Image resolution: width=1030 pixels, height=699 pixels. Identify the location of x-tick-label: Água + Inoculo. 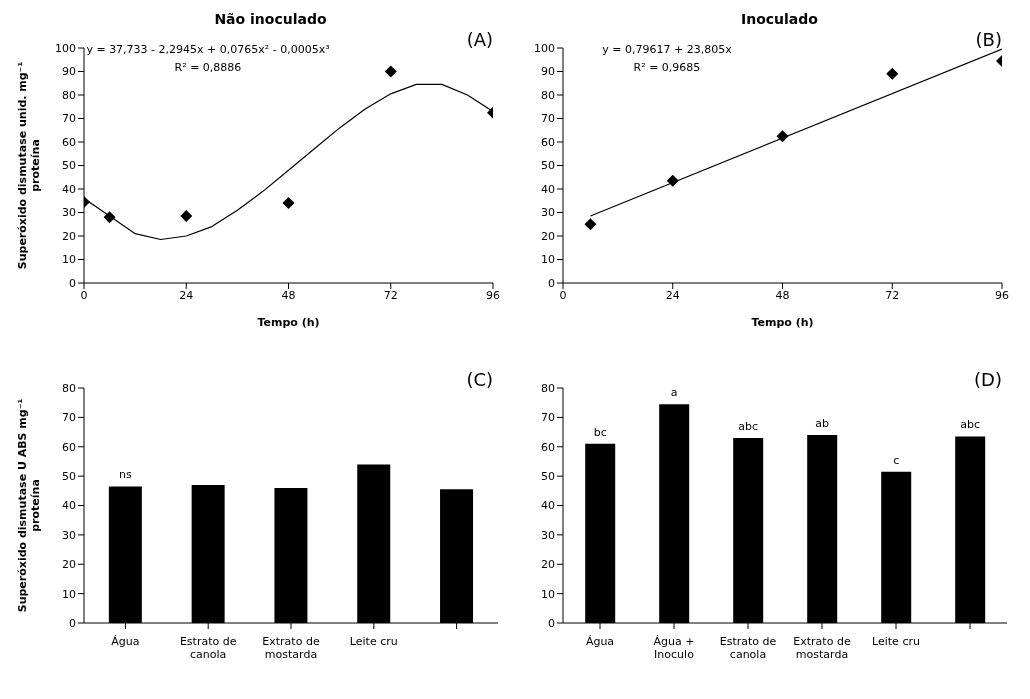
(674, 648).